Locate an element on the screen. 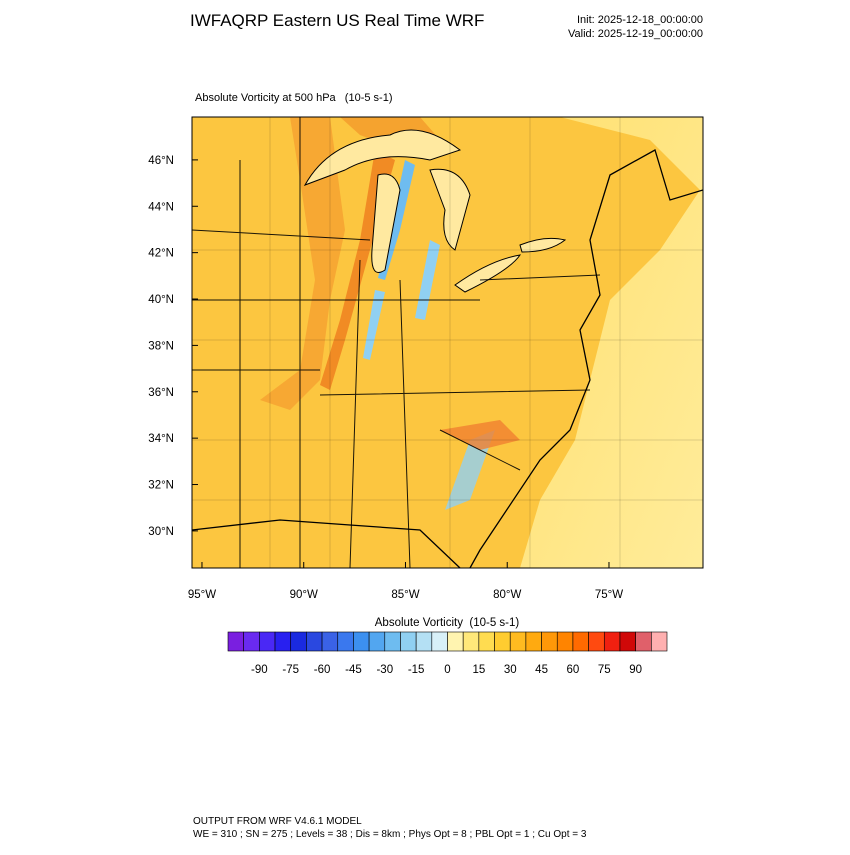  init-time: Init: 2025-12-18_00:00:00 is located at coordinates (640, 20).